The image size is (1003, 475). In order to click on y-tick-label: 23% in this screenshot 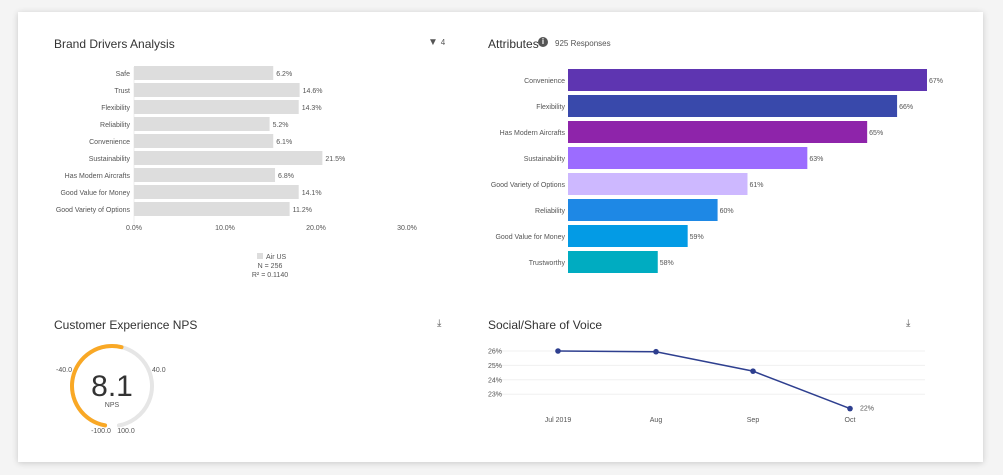, I will do `click(495, 395)`.